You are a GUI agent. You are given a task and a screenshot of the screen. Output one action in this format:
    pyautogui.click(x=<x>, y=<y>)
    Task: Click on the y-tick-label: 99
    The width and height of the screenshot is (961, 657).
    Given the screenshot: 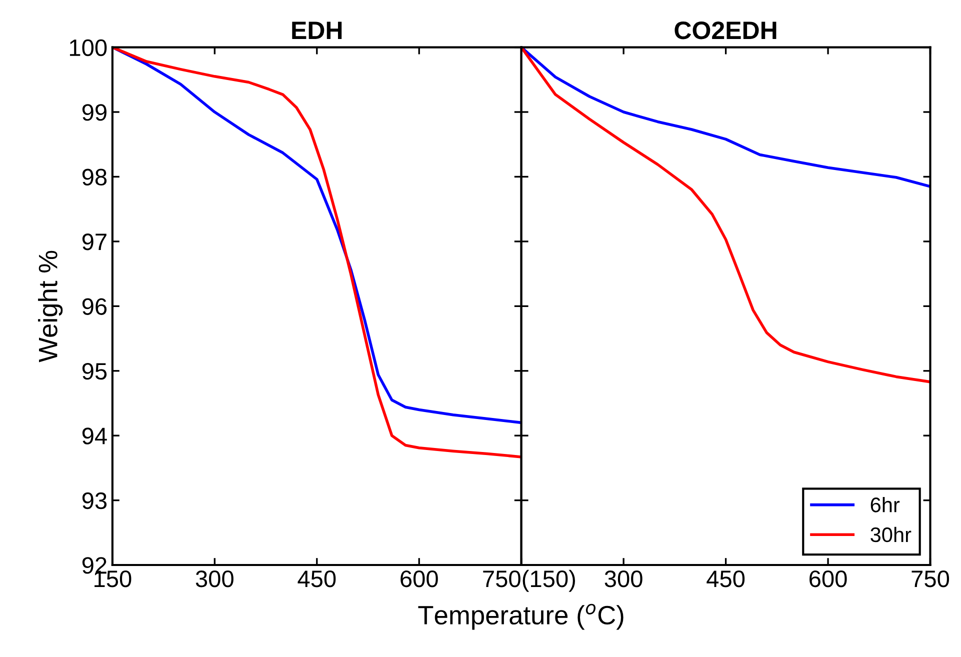 What is the action you would take?
    pyautogui.click(x=94, y=112)
    